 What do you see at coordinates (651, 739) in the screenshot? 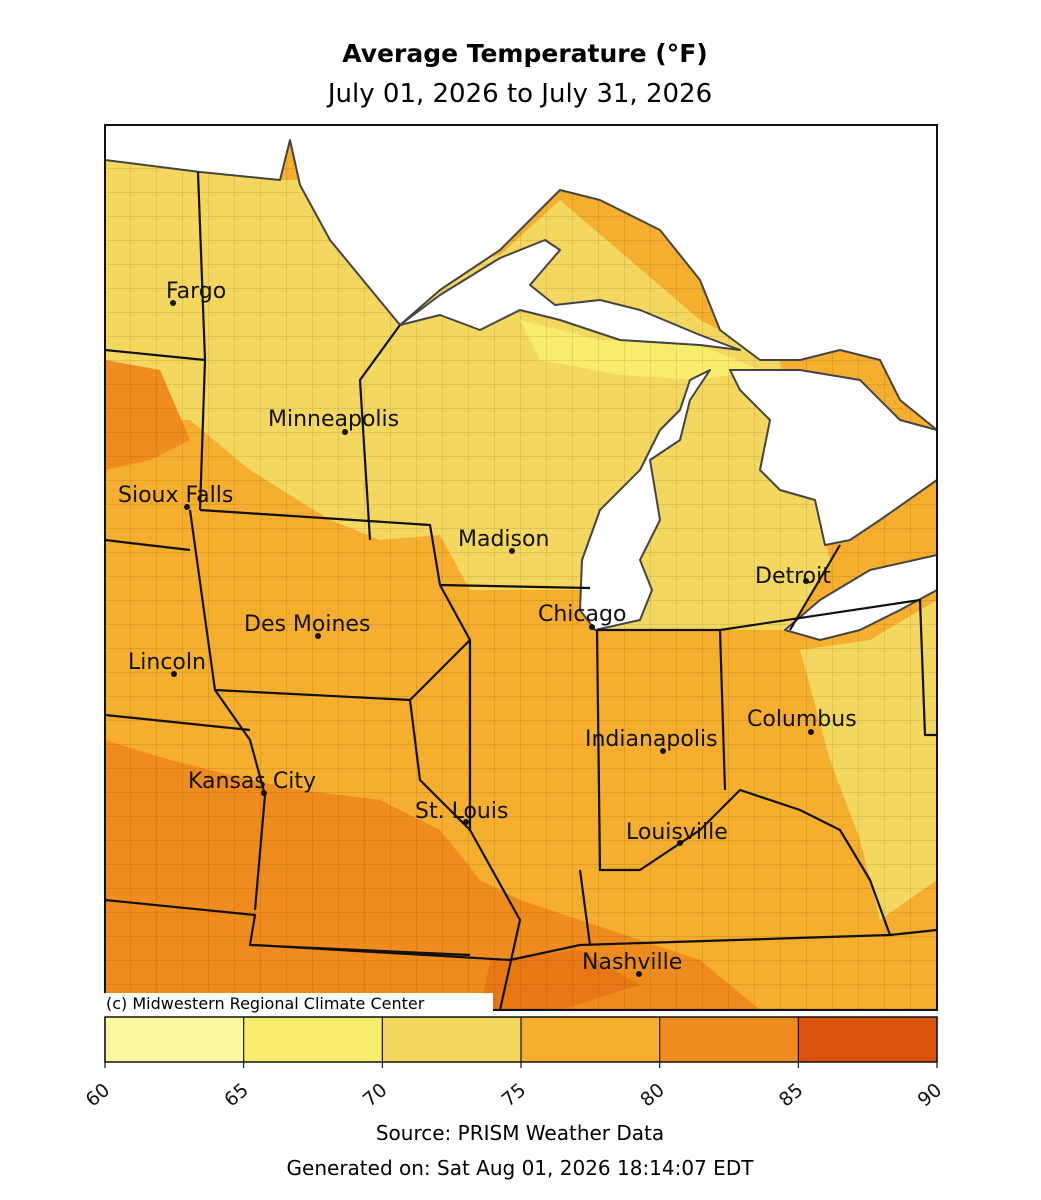
I see `city-label: Indianapolis` at bounding box center [651, 739].